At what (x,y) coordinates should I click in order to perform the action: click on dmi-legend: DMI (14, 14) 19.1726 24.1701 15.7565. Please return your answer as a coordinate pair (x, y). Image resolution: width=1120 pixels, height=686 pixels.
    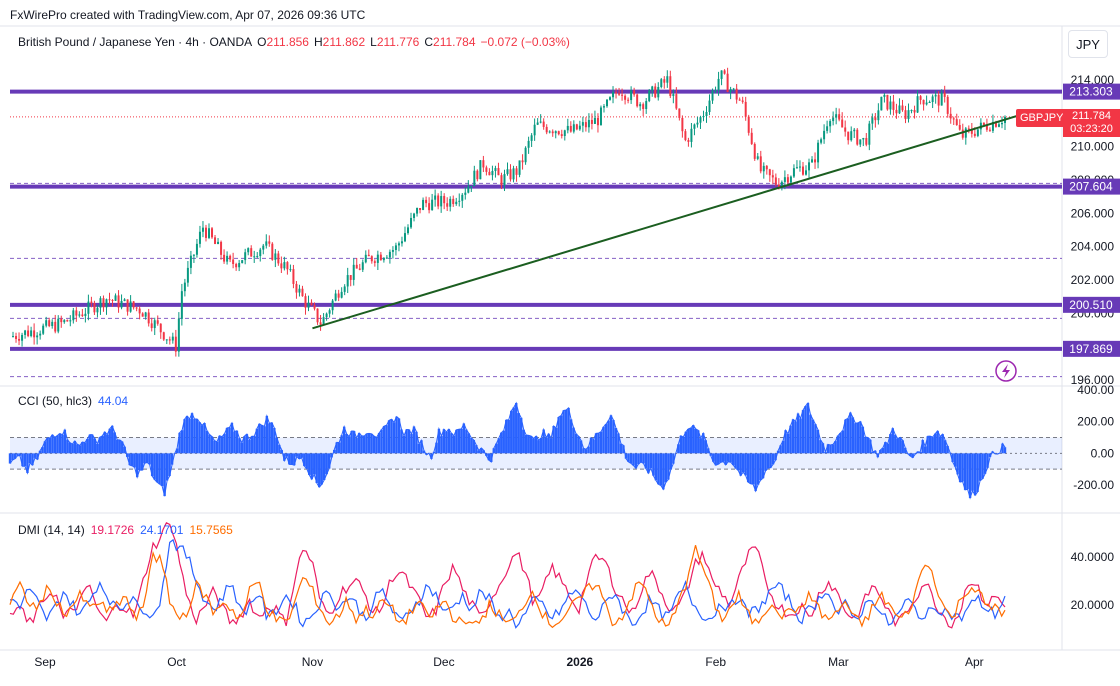
    Looking at the image, I should click on (125, 530).